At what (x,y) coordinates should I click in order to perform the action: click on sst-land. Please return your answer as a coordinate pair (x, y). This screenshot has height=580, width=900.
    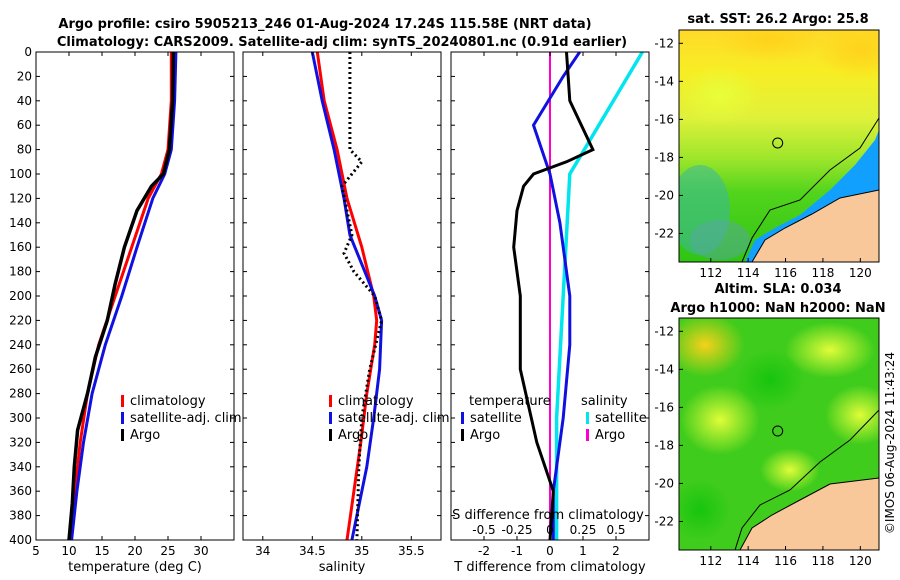
    Looking at the image, I should click on (815, 226).